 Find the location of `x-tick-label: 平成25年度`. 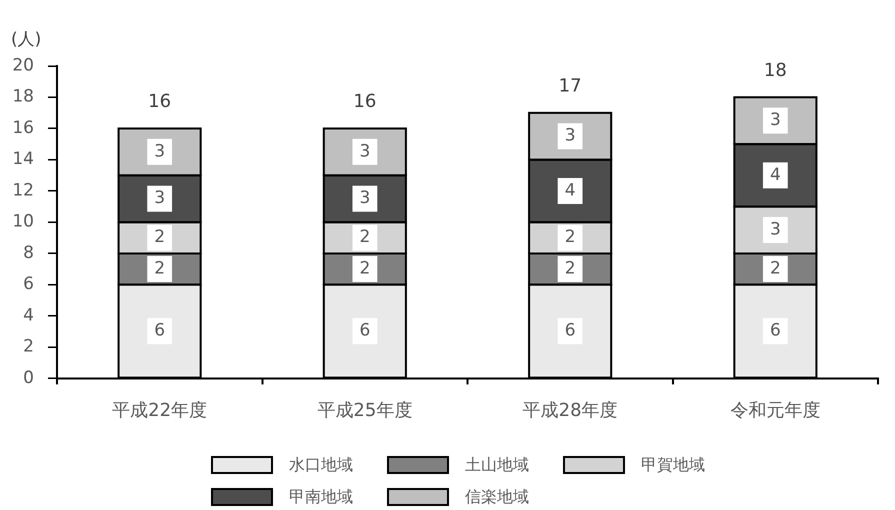

x-tick-label: 平成25年度 is located at coordinates (364, 410).